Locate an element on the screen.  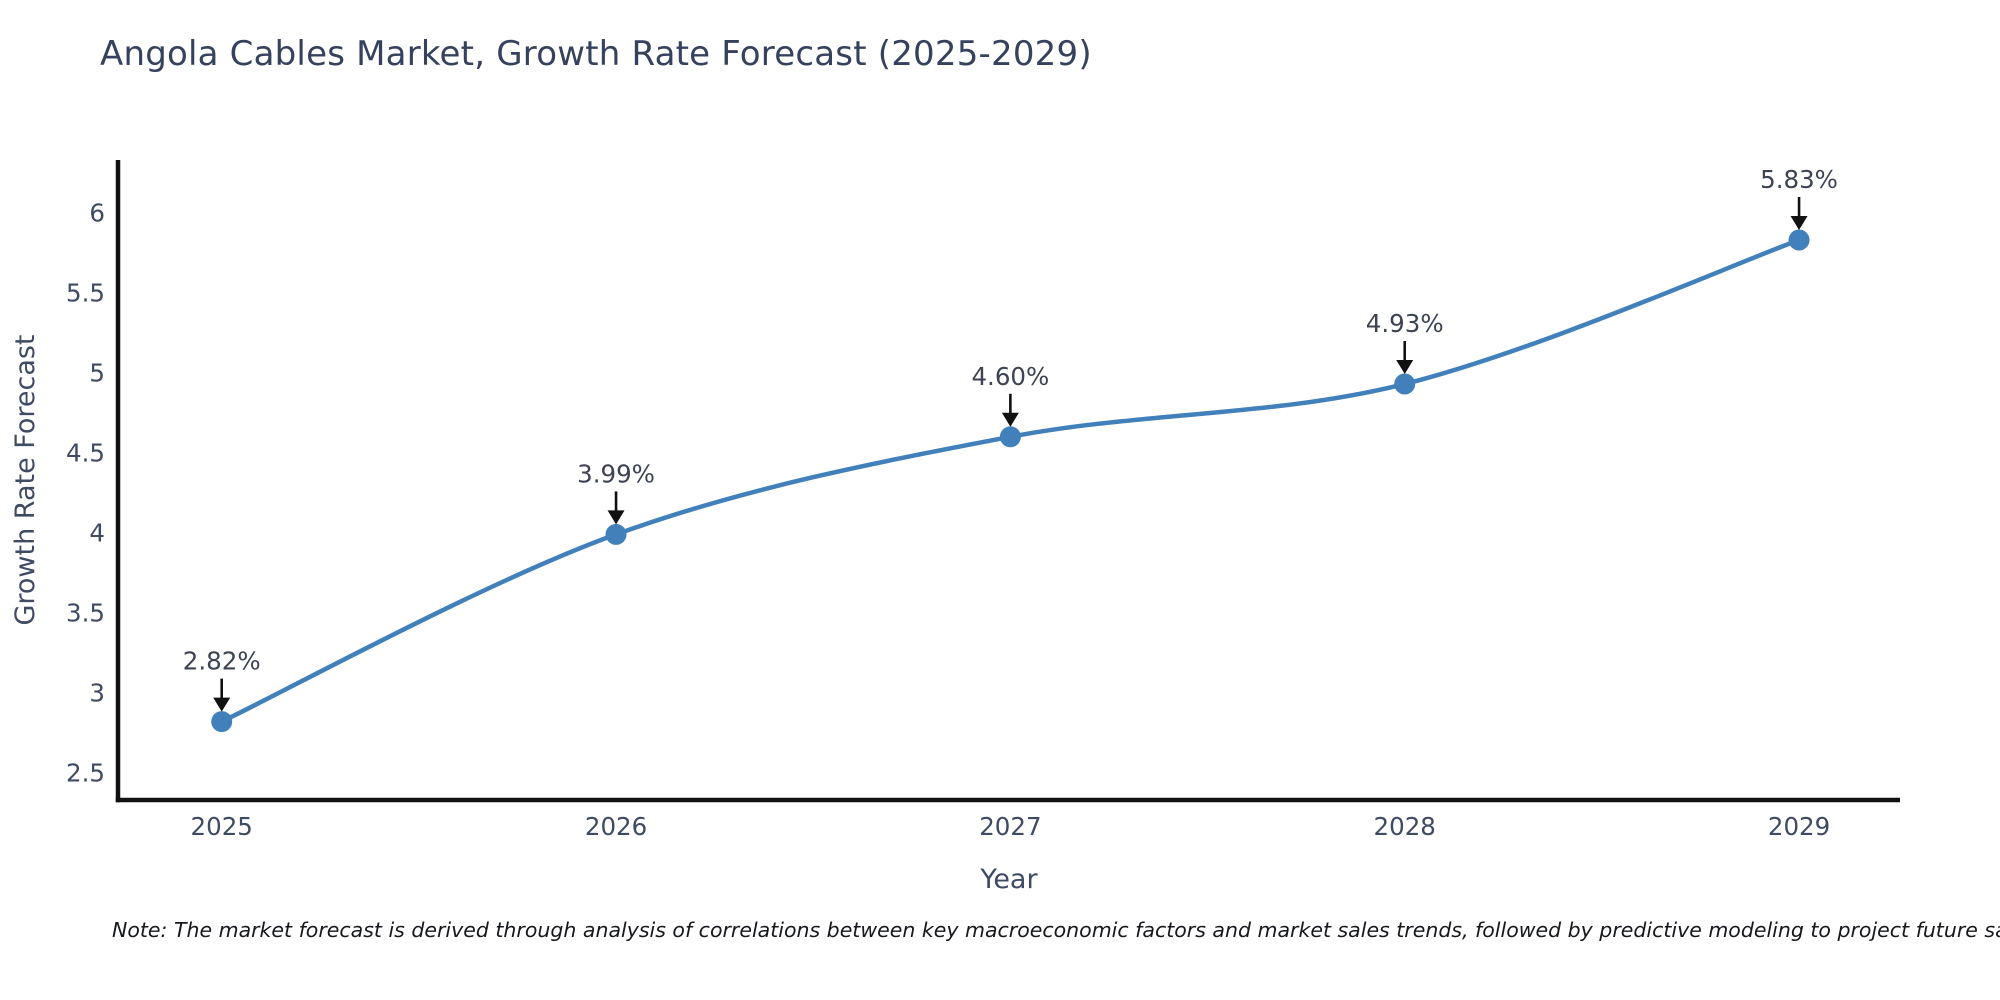
point-value-label: 5.83% is located at coordinates (1799, 179).